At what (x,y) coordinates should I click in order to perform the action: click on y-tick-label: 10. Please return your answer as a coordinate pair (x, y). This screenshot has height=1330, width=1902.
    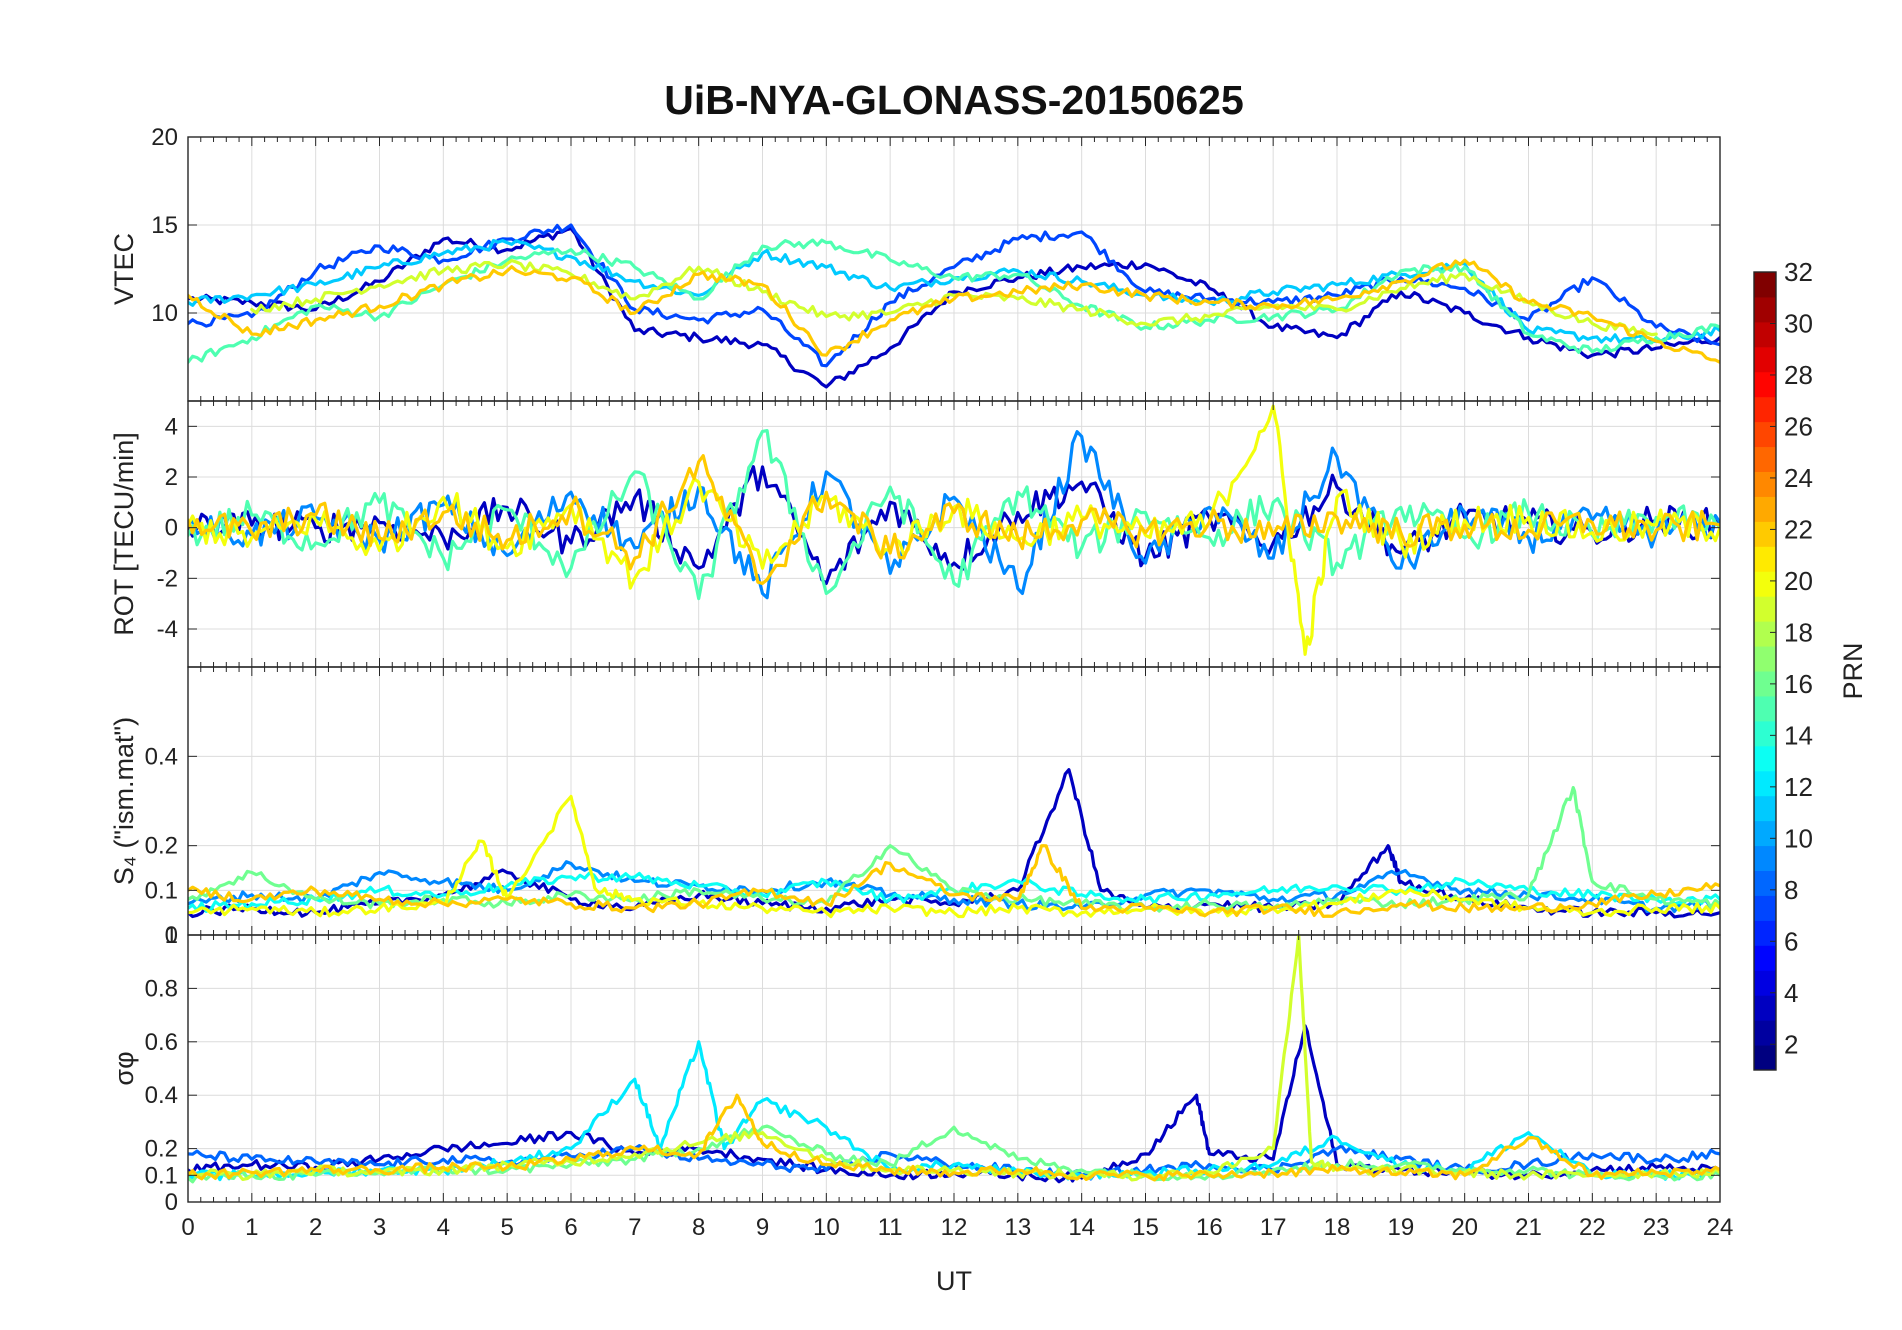
    Looking at the image, I should click on (164, 313).